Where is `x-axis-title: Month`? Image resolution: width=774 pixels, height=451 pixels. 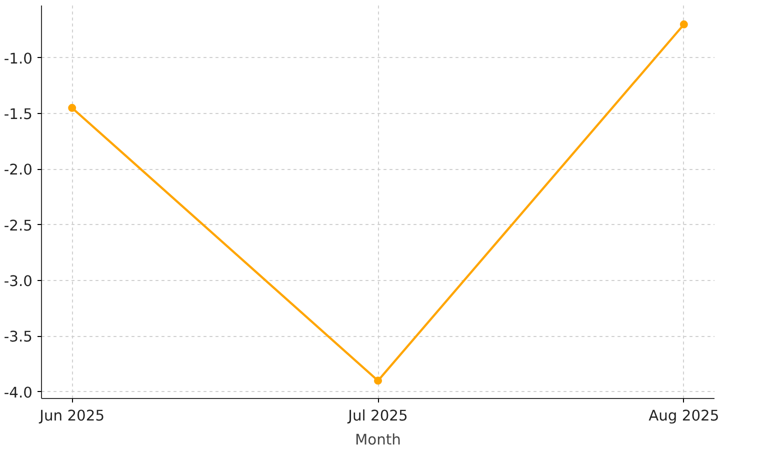
x-axis-title: Month is located at coordinates (378, 440).